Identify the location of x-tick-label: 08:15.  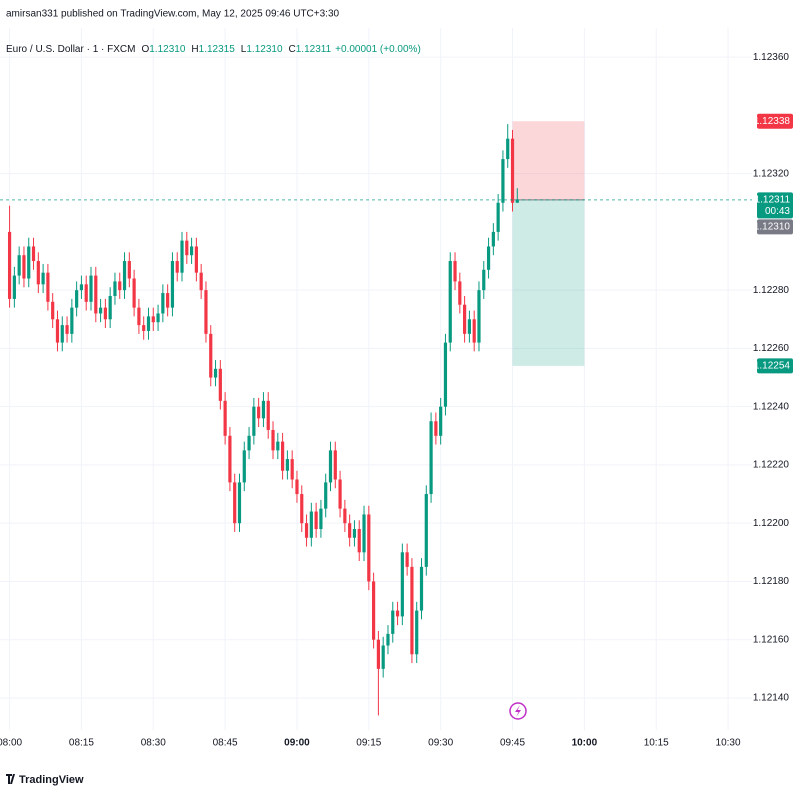
(81, 743).